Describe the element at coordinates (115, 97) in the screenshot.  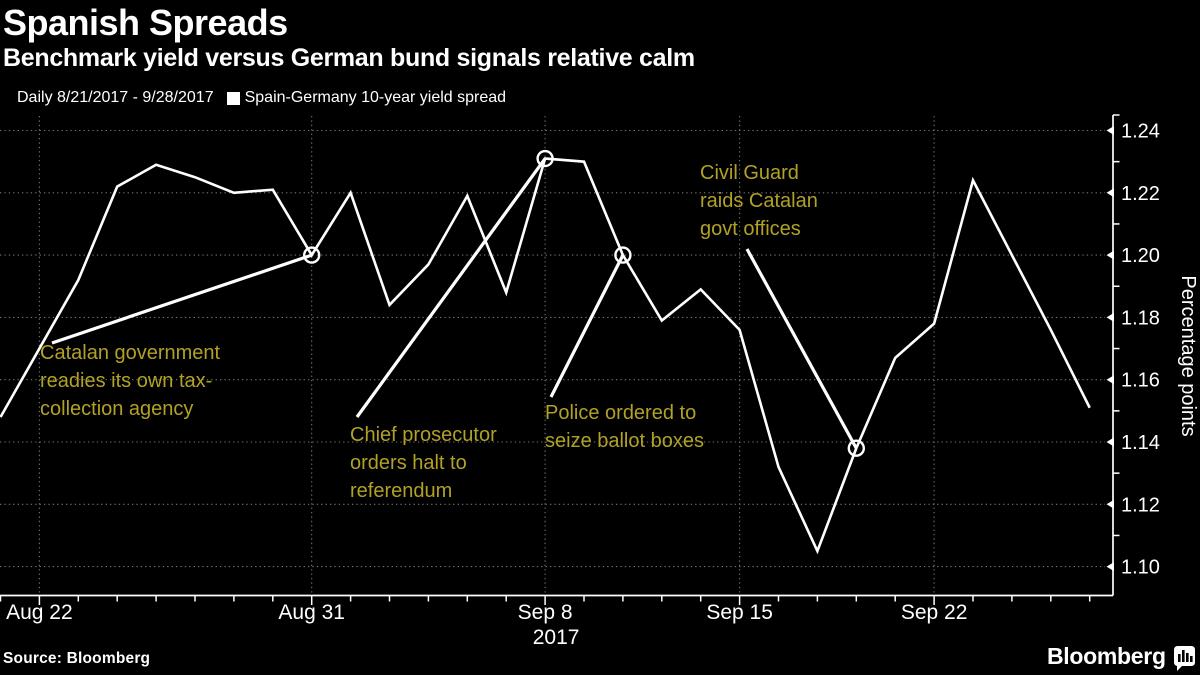
I see `legend-period: Daily 8/21/2017 - 9/28/2017` at that location.